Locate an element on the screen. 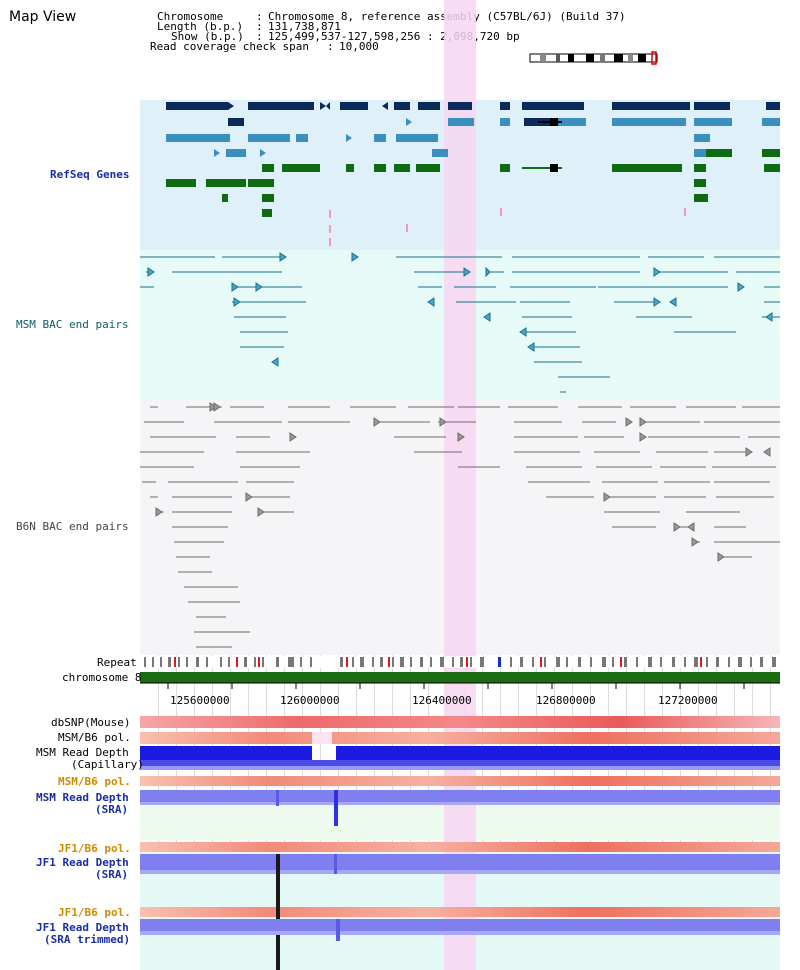  msm-bac-pairs is located at coordinates (460, 322).